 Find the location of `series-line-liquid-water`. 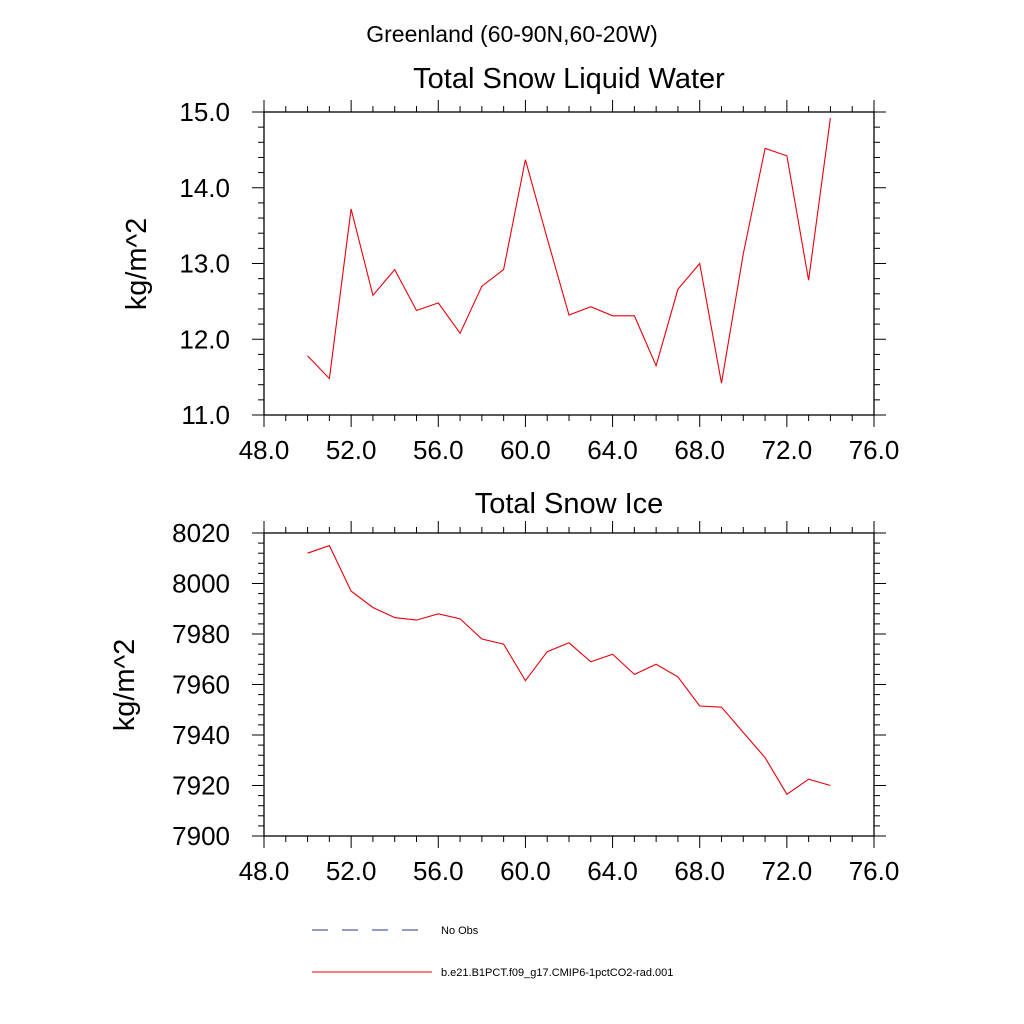

series-line-liquid-water is located at coordinates (569, 251).